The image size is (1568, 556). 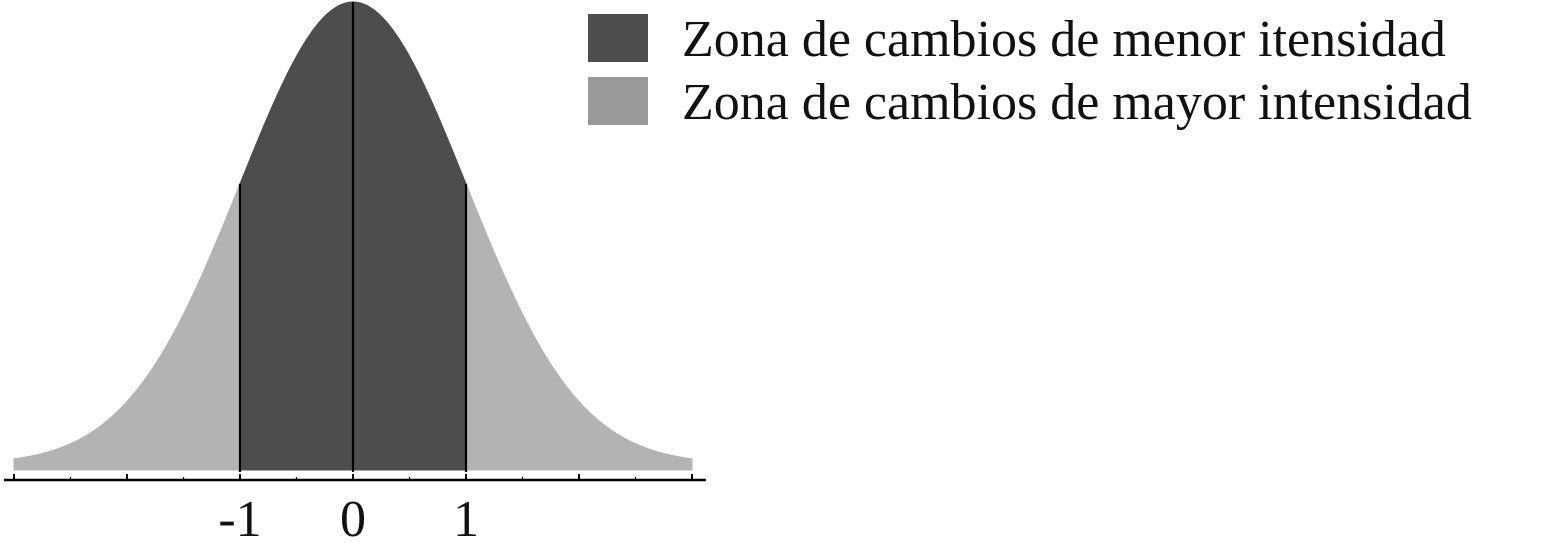 I want to click on x-tick-label-1: 1, so click(x=466, y=519).